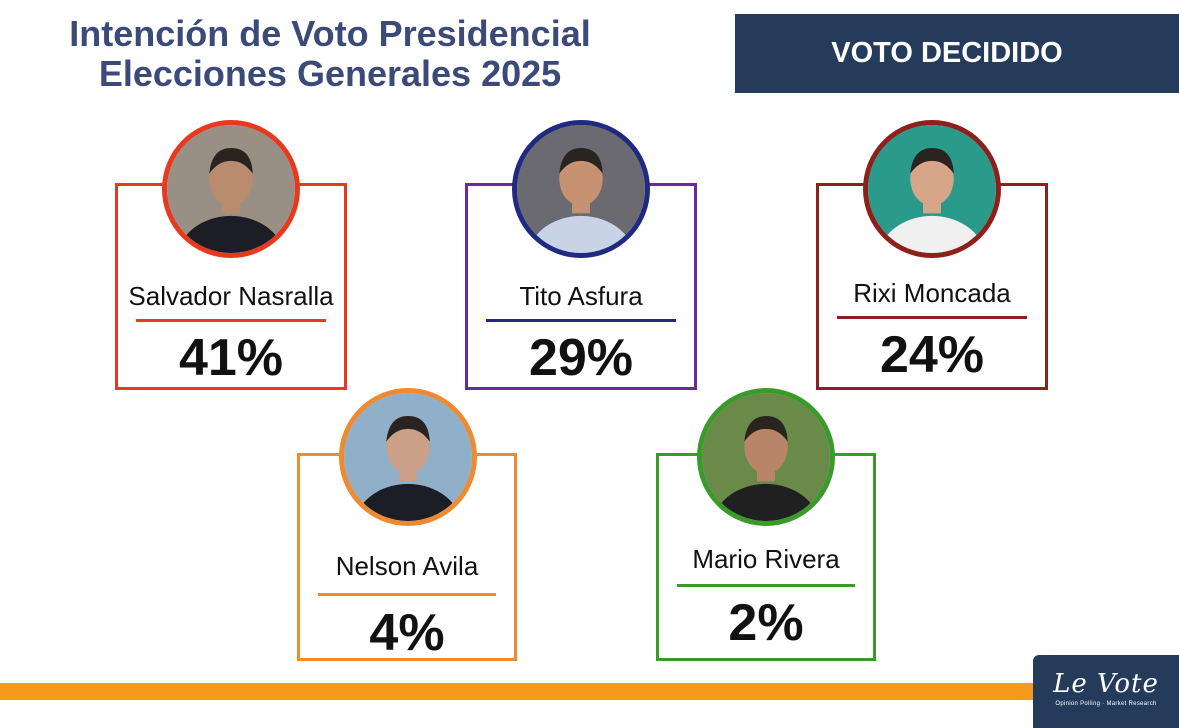 The height and width of the screenshot is (728, 1179). I want to click on logo-tagline: Opinion Polling · Market Research, so click(1106, 704).